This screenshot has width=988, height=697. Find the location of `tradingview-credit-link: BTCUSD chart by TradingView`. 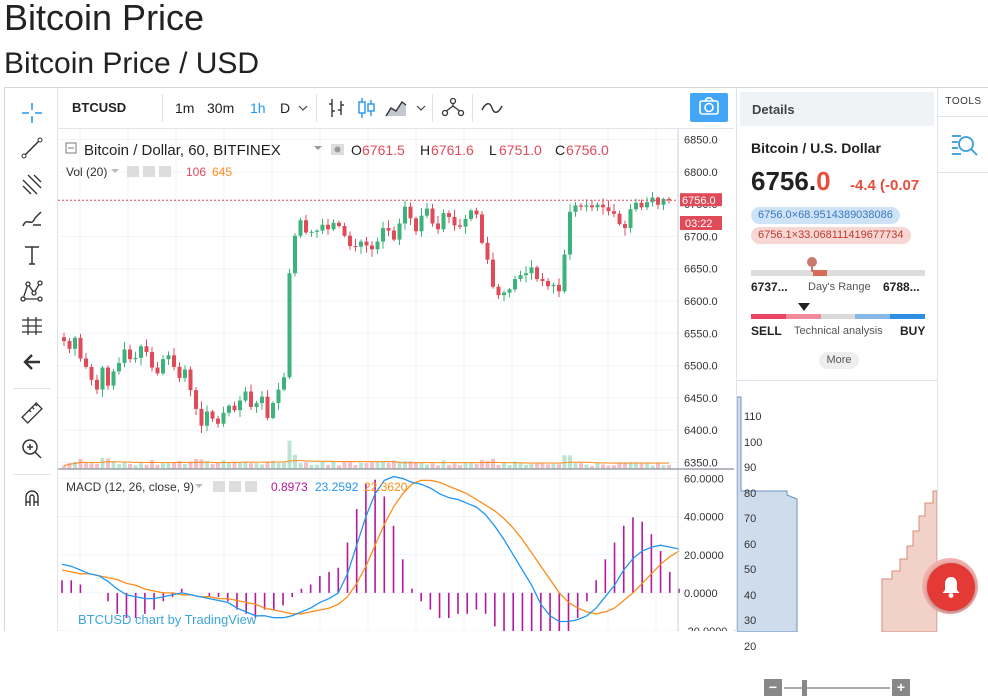

tradingview-credit-link: BTCUSD chart by TradingView is located at coordinates (167, 619).